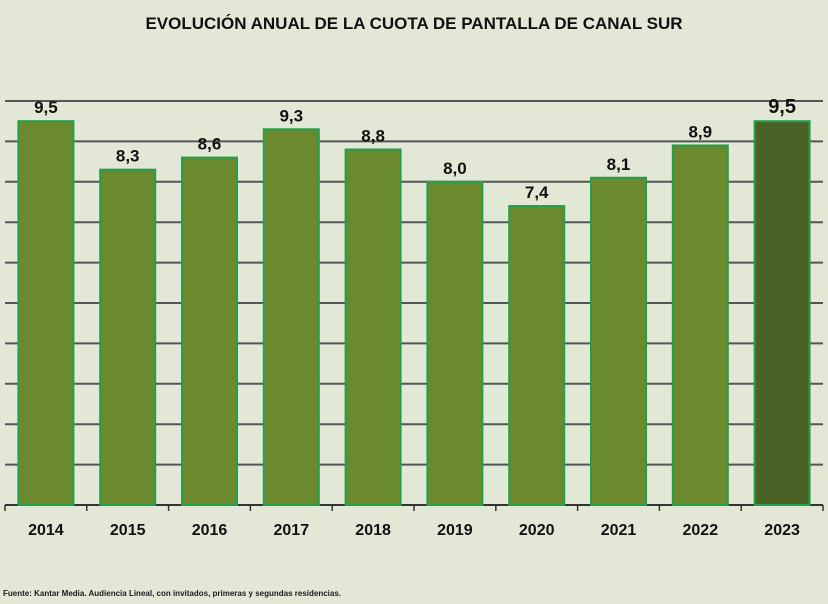  What do you see at coordinates (455, 343) in the screenshot?
I see `bar-2019` at bounding box center [455, 343].